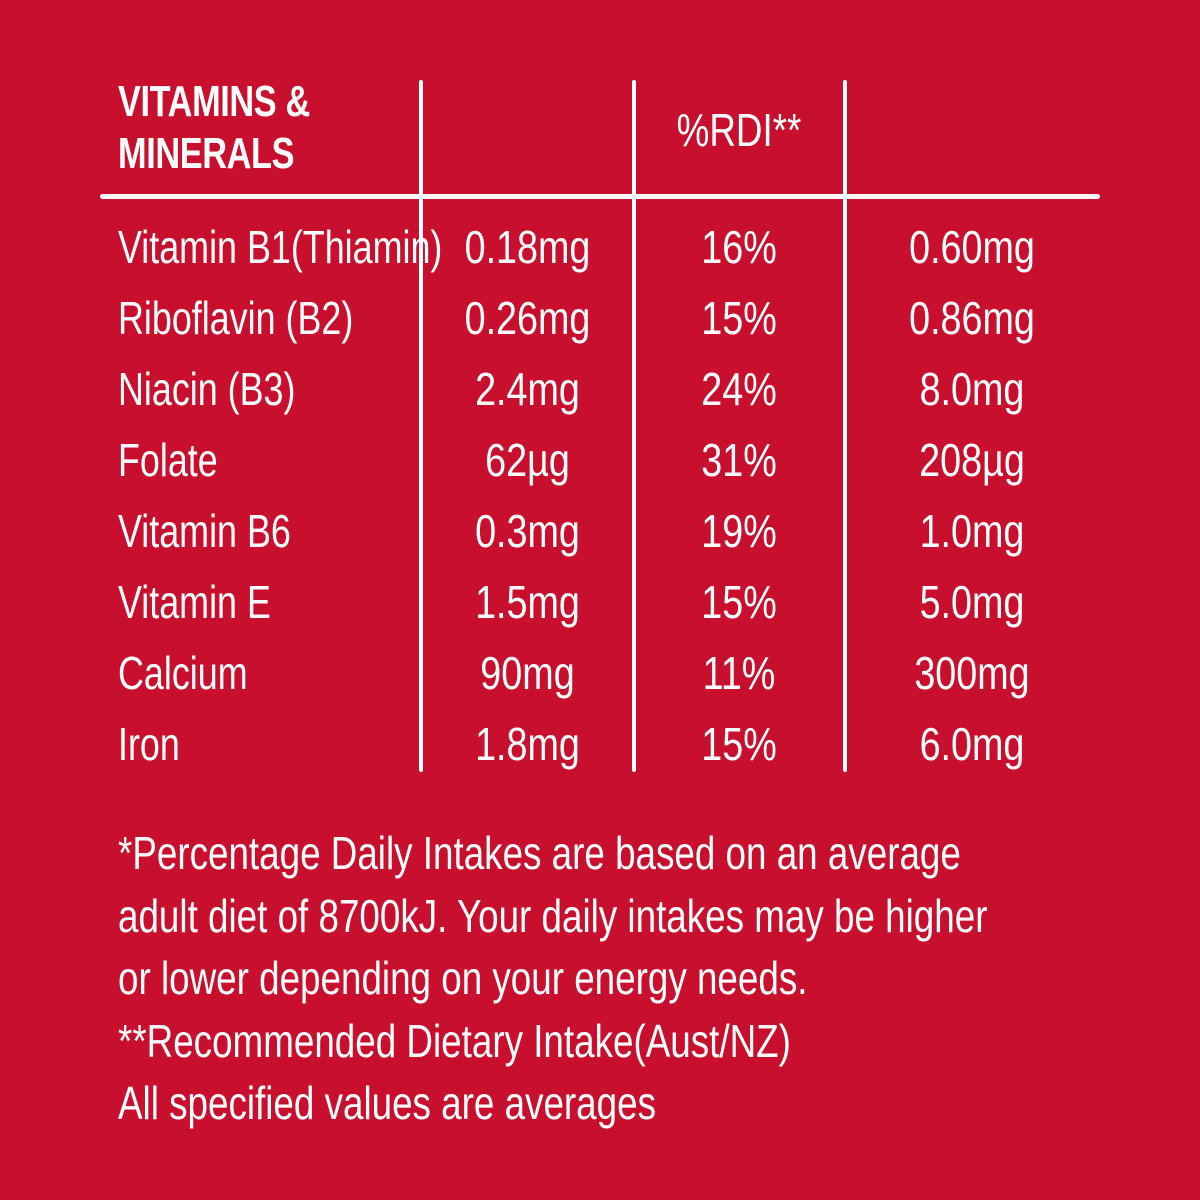 This screenshot has width=1200, height=1200. What do you see at coordinates (183, 673) in the screenshot?
I see `nutrient-name: Calcium` at bounding box center [183, 673].